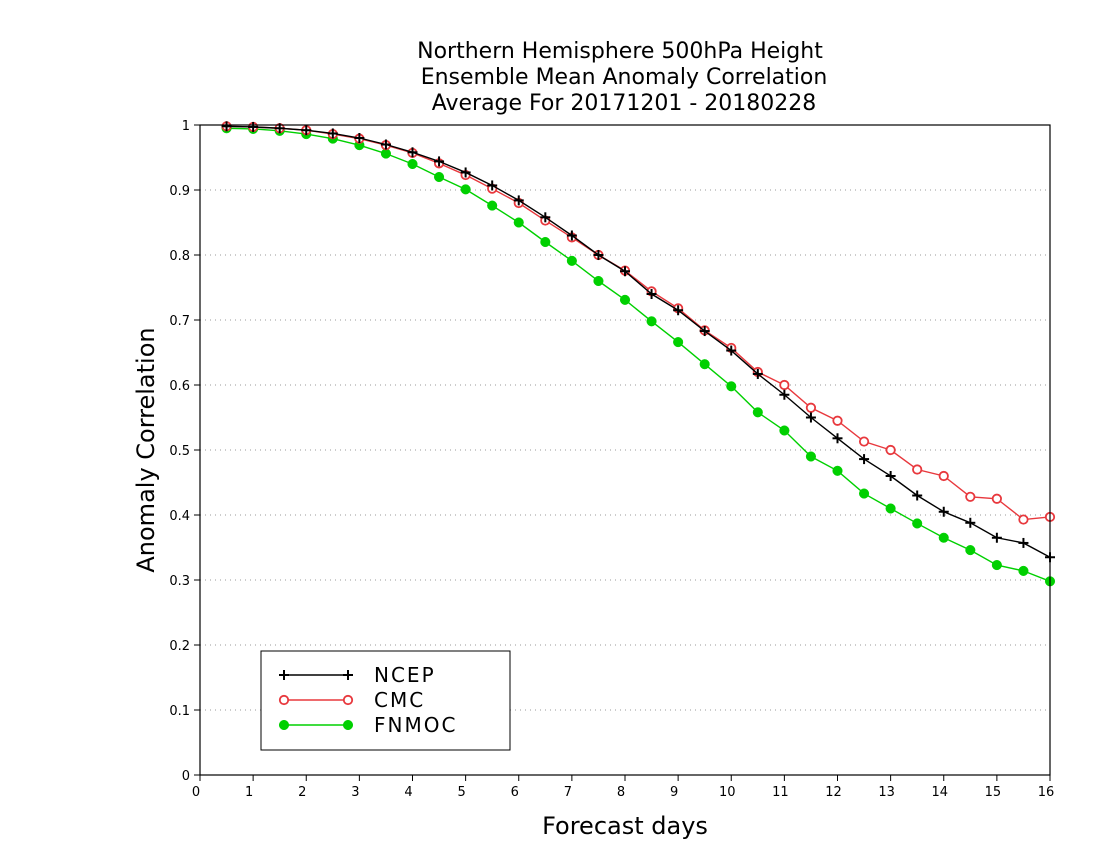 The height and width of the screenshot is (850, 1100). I want to click on y-tick-label: 0.8, so click(179, 256).